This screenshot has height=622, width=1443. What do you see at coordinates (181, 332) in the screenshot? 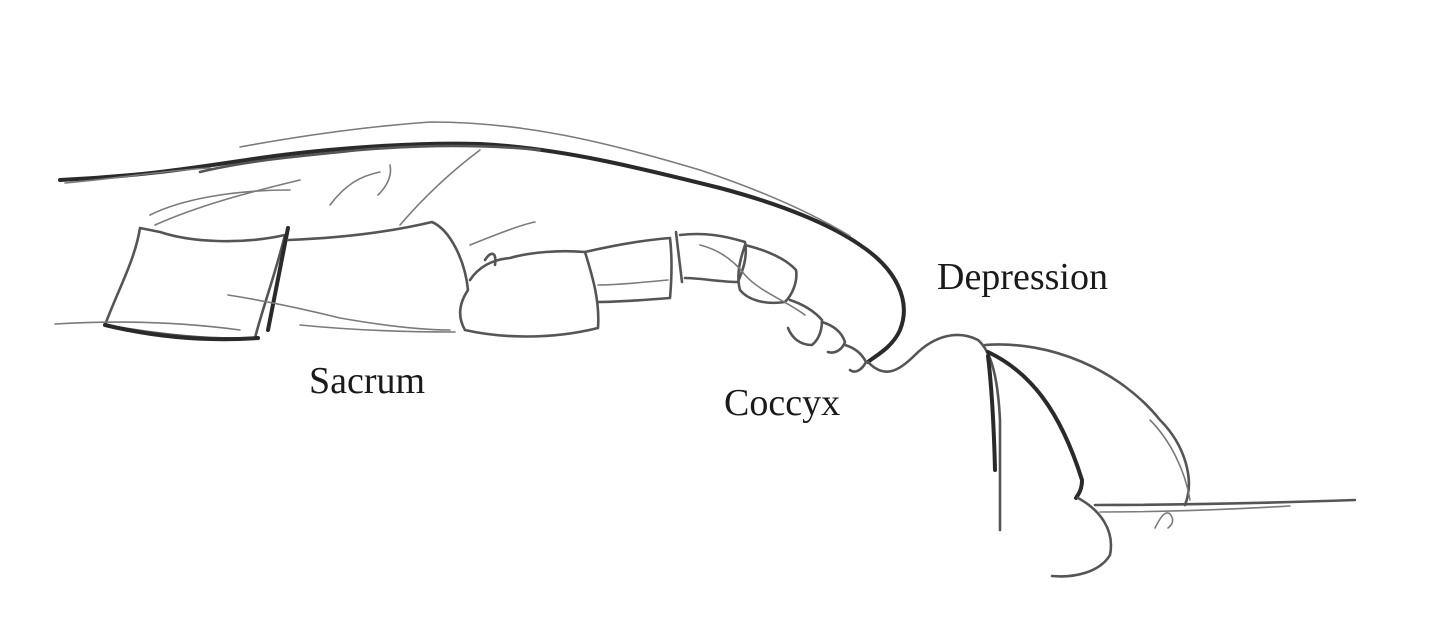
I see `sacral-segment-1-base` at bounding box center [181, 332].